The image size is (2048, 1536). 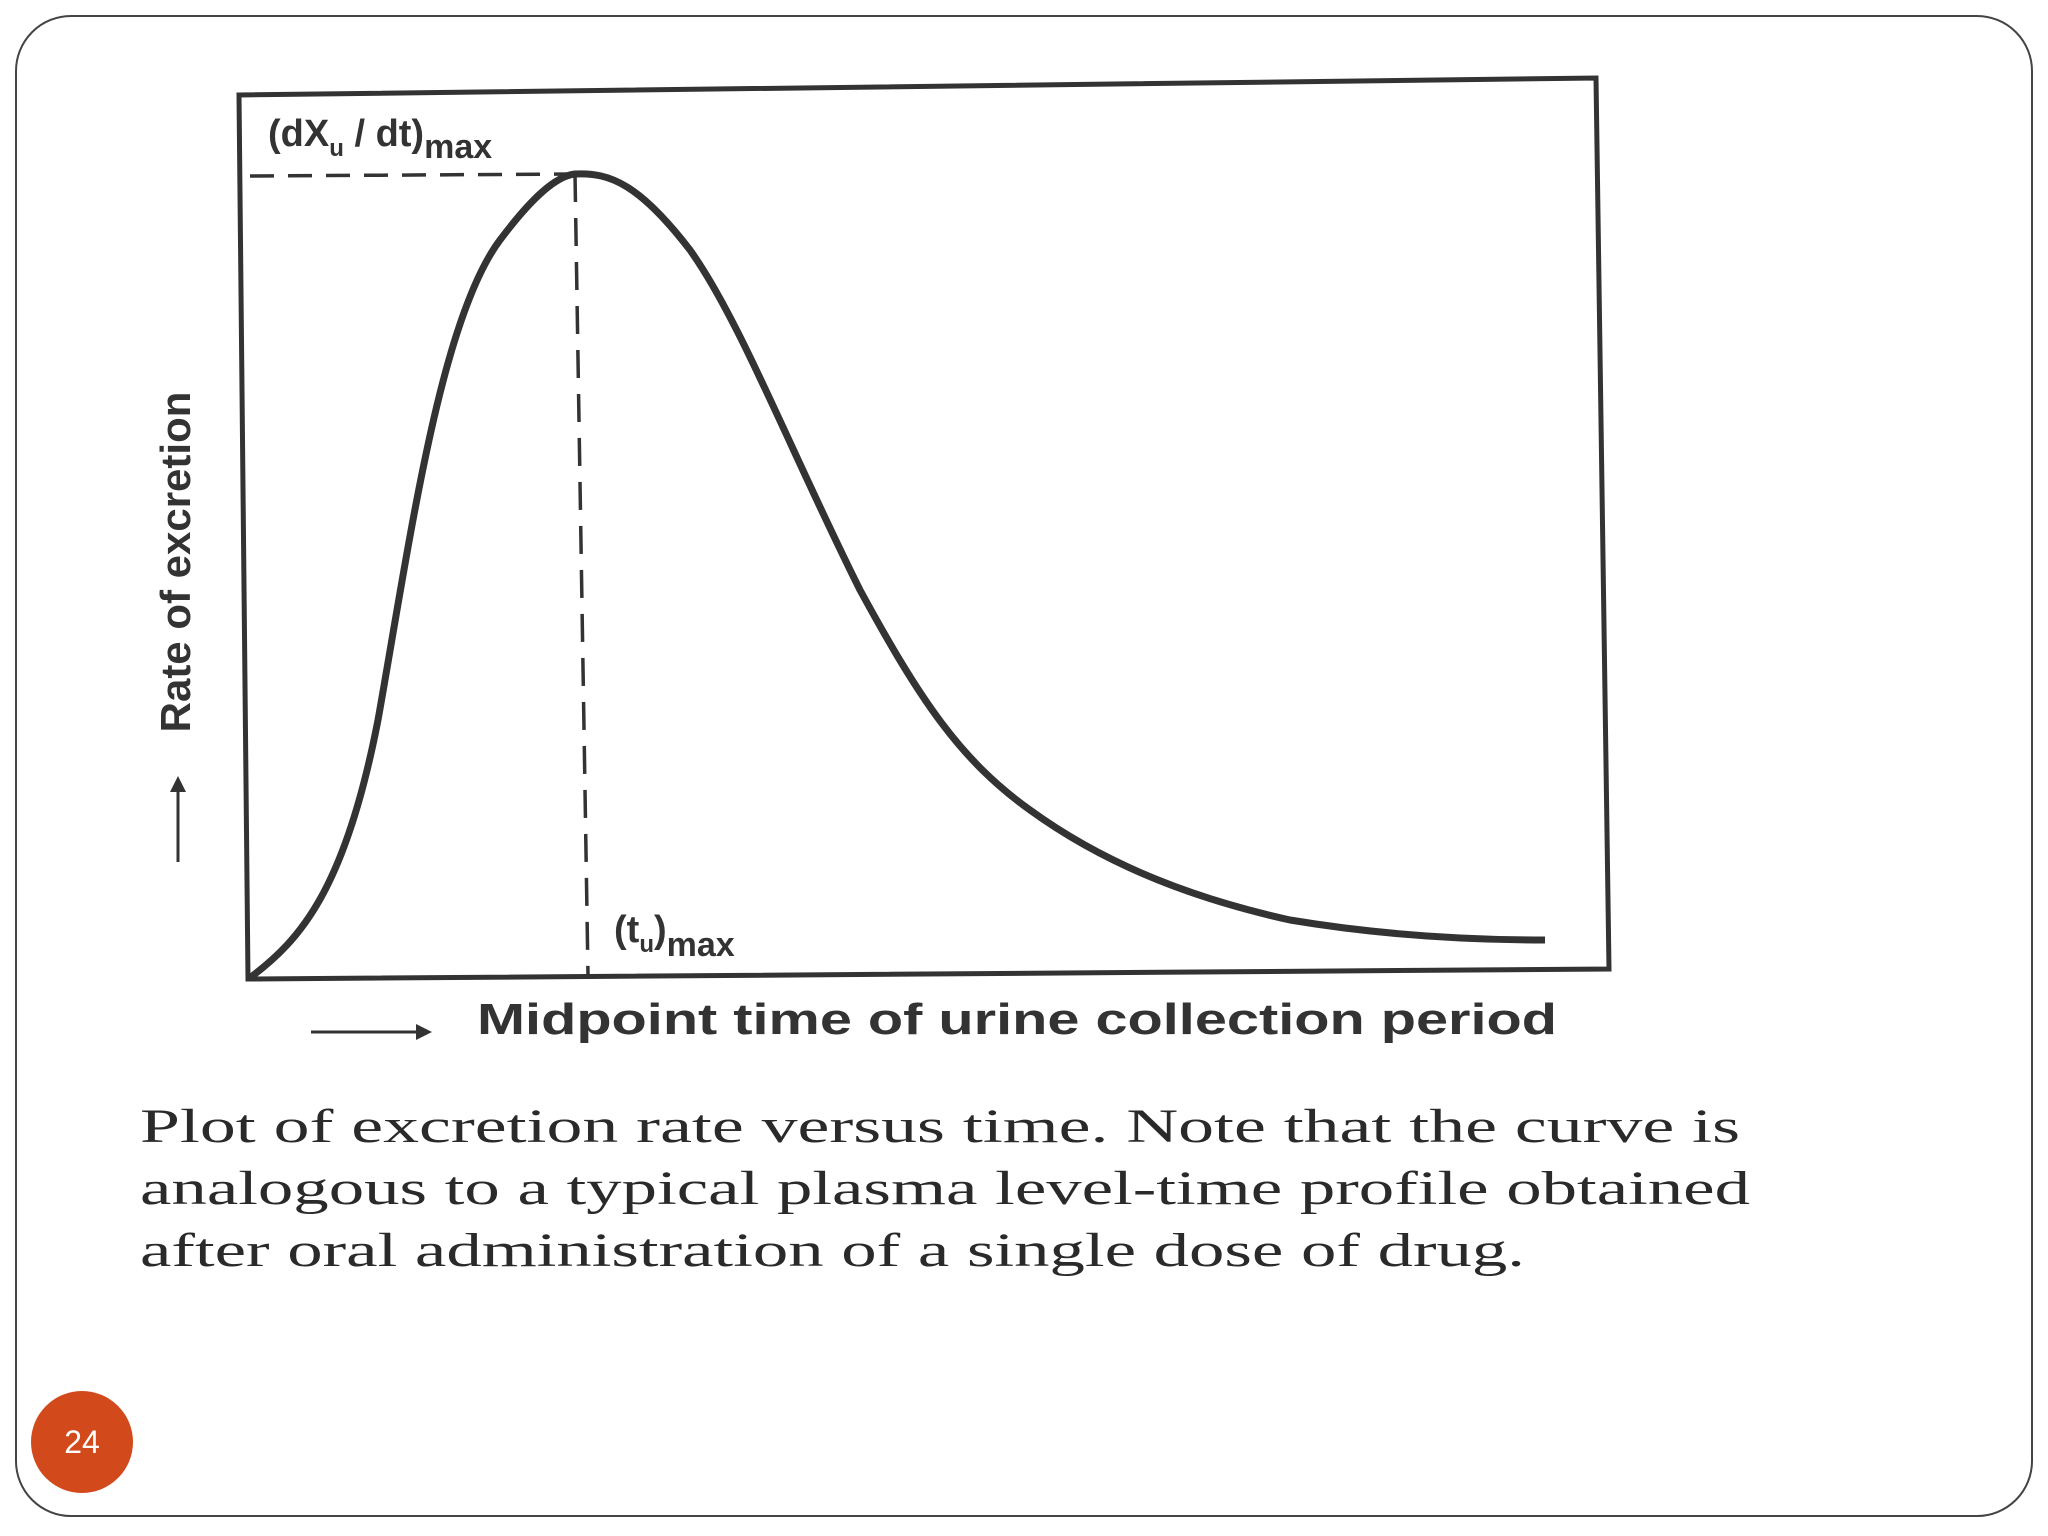 I want to click on time-label-rest: ), so click(x=660, y=930).